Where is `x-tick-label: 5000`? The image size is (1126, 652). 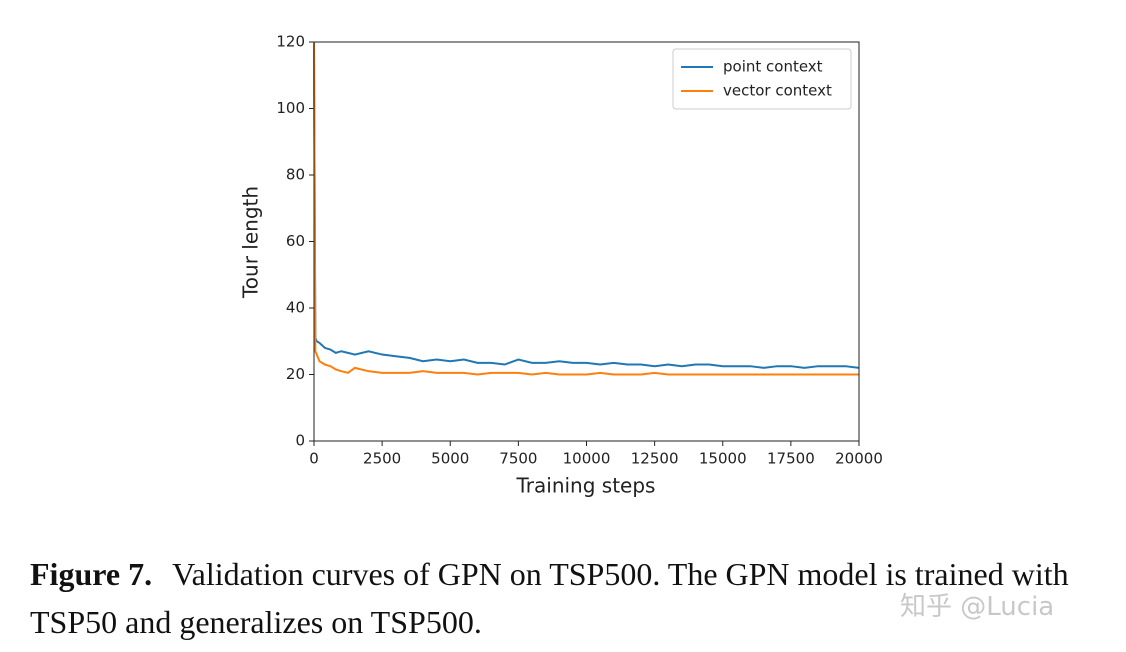
x-tick-label: 5000 is located at coordinates (450, 459).